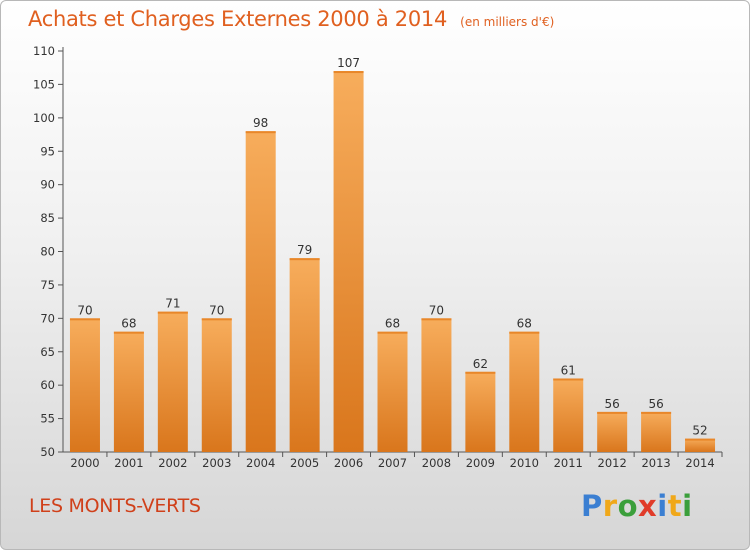  Describe the element at coordinates (675, 506) in the screenshot. I see `logo-letter: t` at that location.